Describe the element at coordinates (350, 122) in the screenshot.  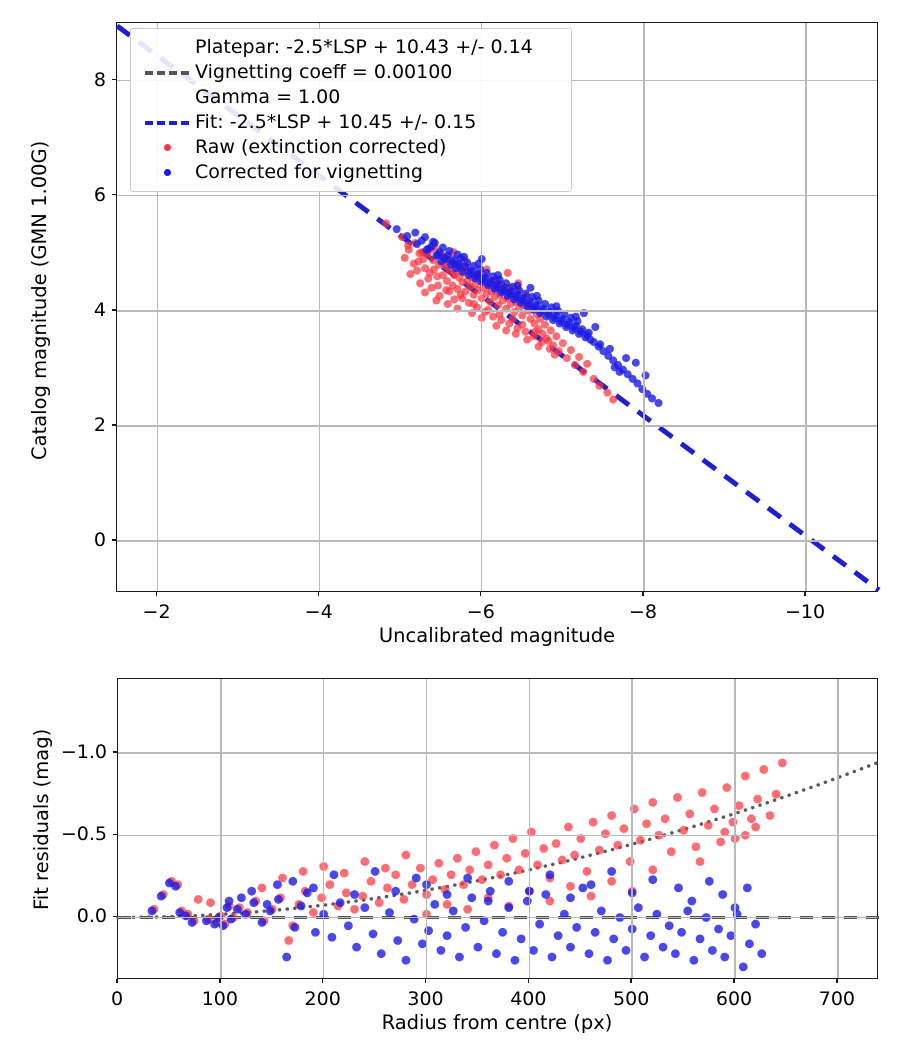
I see `legend-entry: Fit: -2.5*LSP + 10.45 +/- 0.15` at that location.